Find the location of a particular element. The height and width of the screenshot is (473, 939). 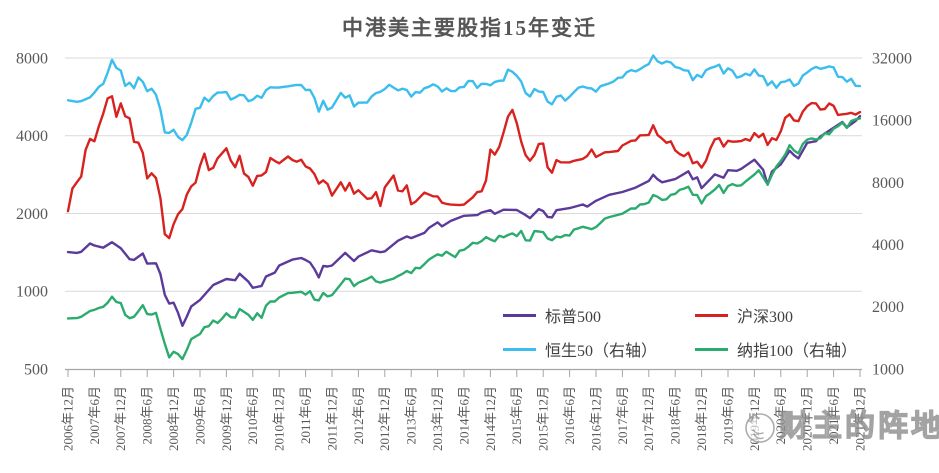

watermark: 财主的阵地 is located at coordinates (840, 427).